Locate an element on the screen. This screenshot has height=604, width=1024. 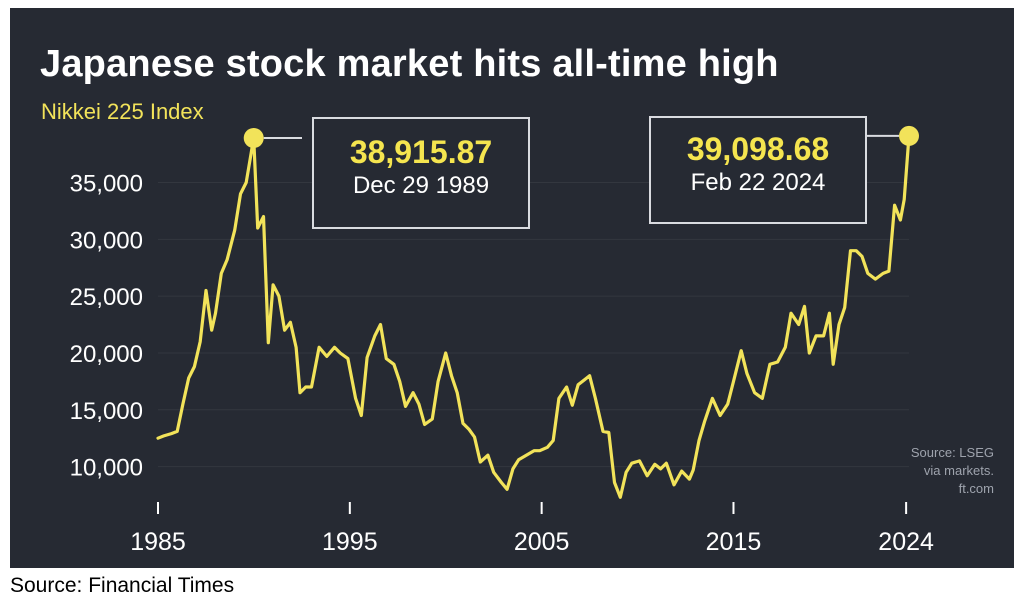
source-note-line: Source: LSEG is located at coordinates (952, 452).